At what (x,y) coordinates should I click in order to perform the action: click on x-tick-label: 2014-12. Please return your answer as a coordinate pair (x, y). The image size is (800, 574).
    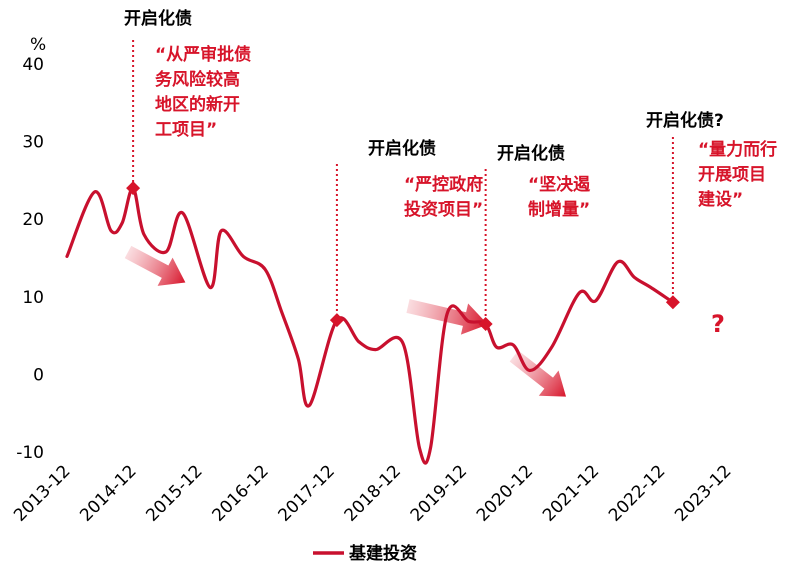
    Looking at the image, I should click on (108, 493).